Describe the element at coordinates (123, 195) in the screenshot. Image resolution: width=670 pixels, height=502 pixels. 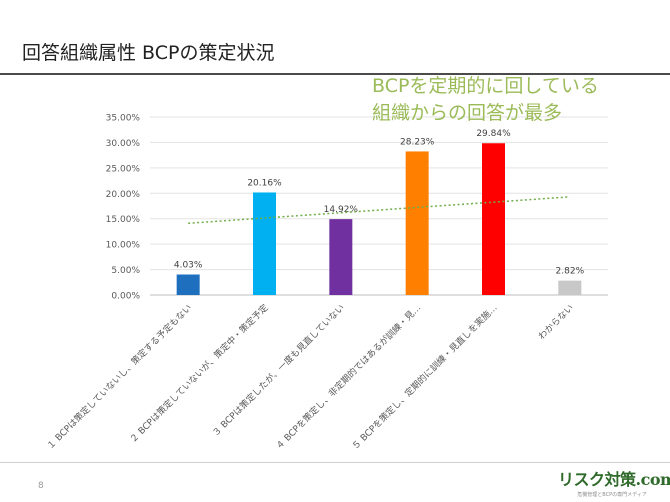
I see `y-tick-label: 20.00%` at that location.